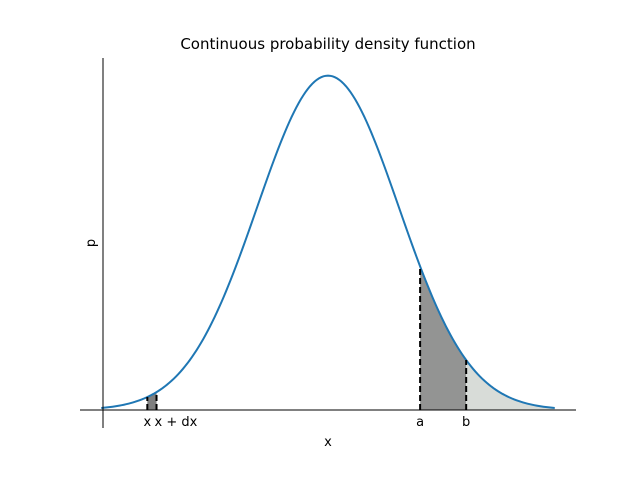 The height and width of the screenshot is (480, 640). What do you see at coordinates (176, 422) in the screenshot?
I see `tick-label-2: x + dx` at bounding box center [176, 422].